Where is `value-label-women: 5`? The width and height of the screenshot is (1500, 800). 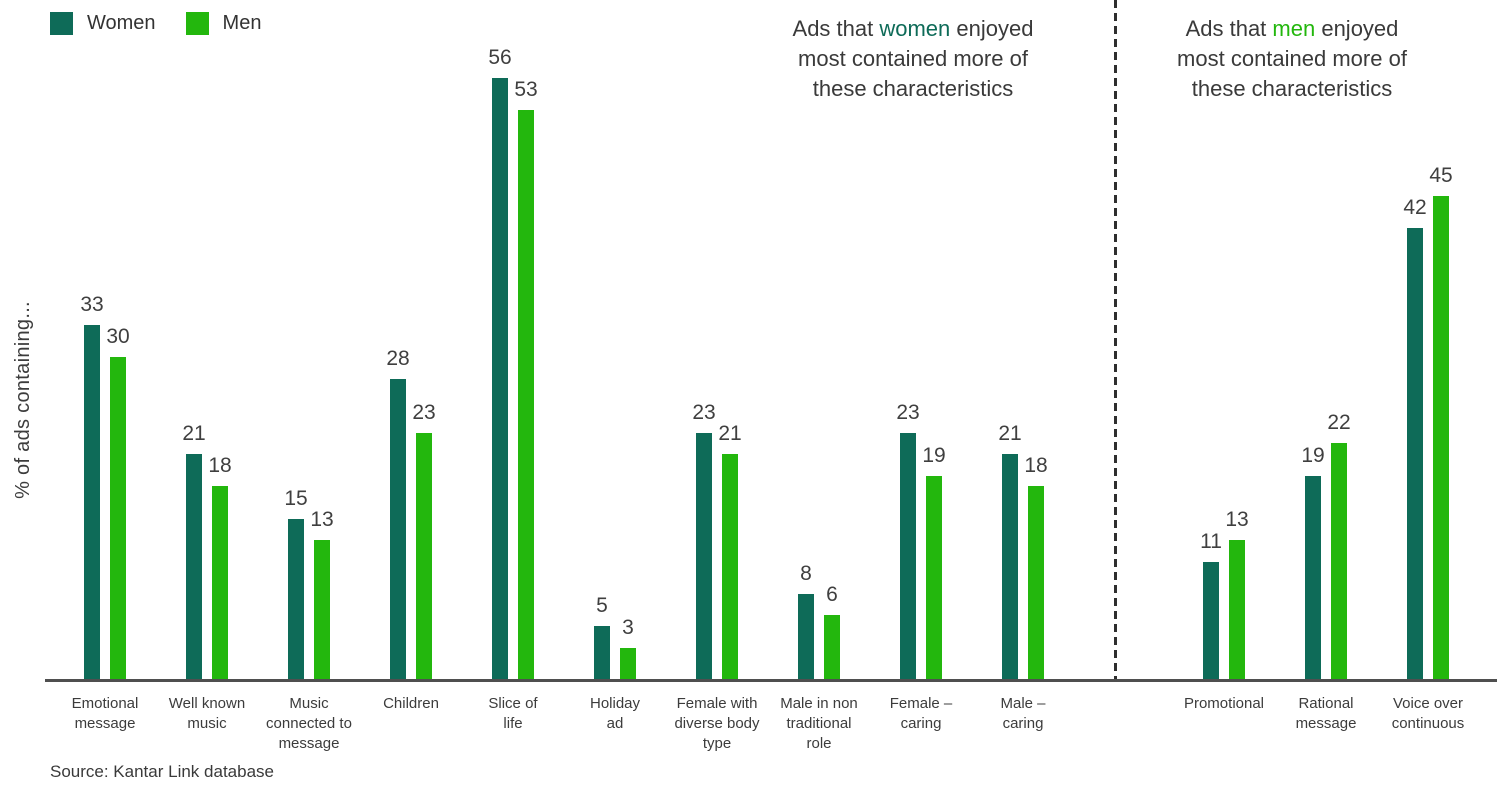
value-label-women: 5 is located at coordinates (602, 605).